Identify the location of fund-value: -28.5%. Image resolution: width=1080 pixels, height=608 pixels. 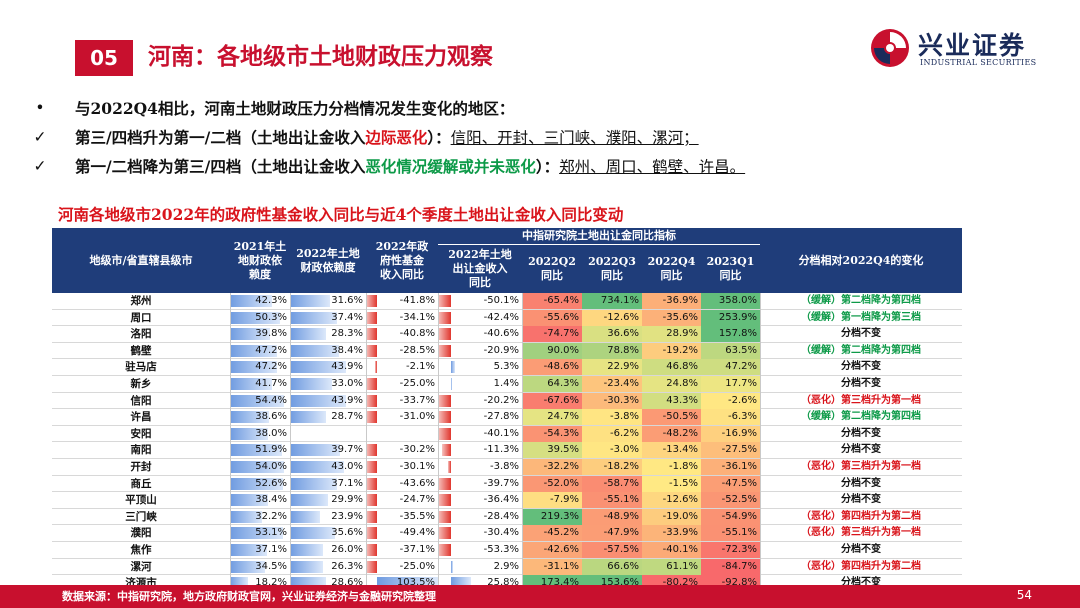
(417, 350).